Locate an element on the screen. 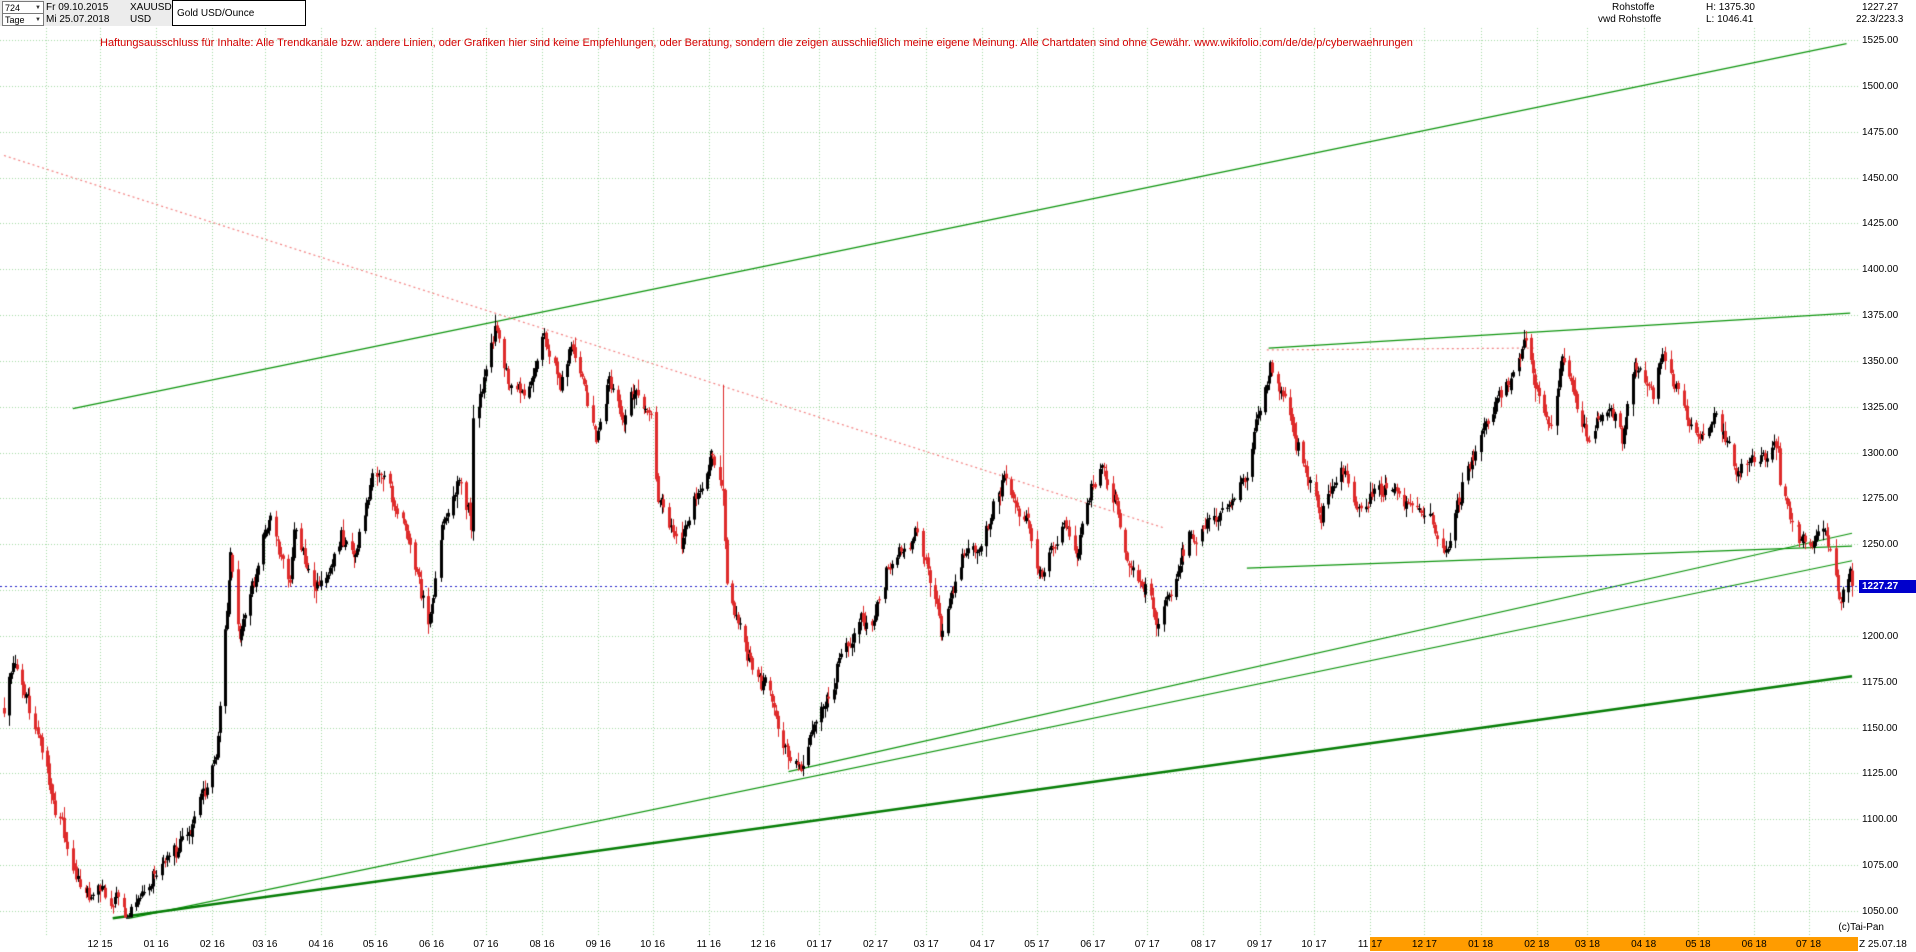  time-axis-label: 01 18 is located at coordinates (1481, 944).